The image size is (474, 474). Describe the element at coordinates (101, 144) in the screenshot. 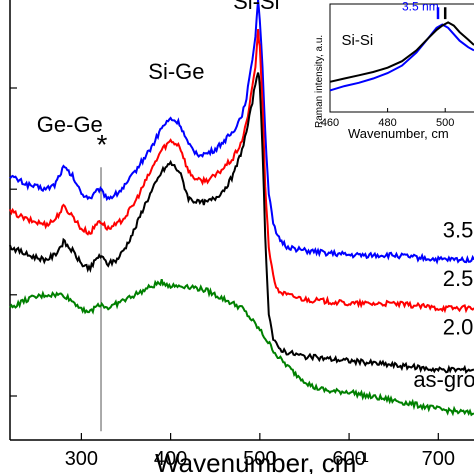

I see `peak-annotation: *` at that location.